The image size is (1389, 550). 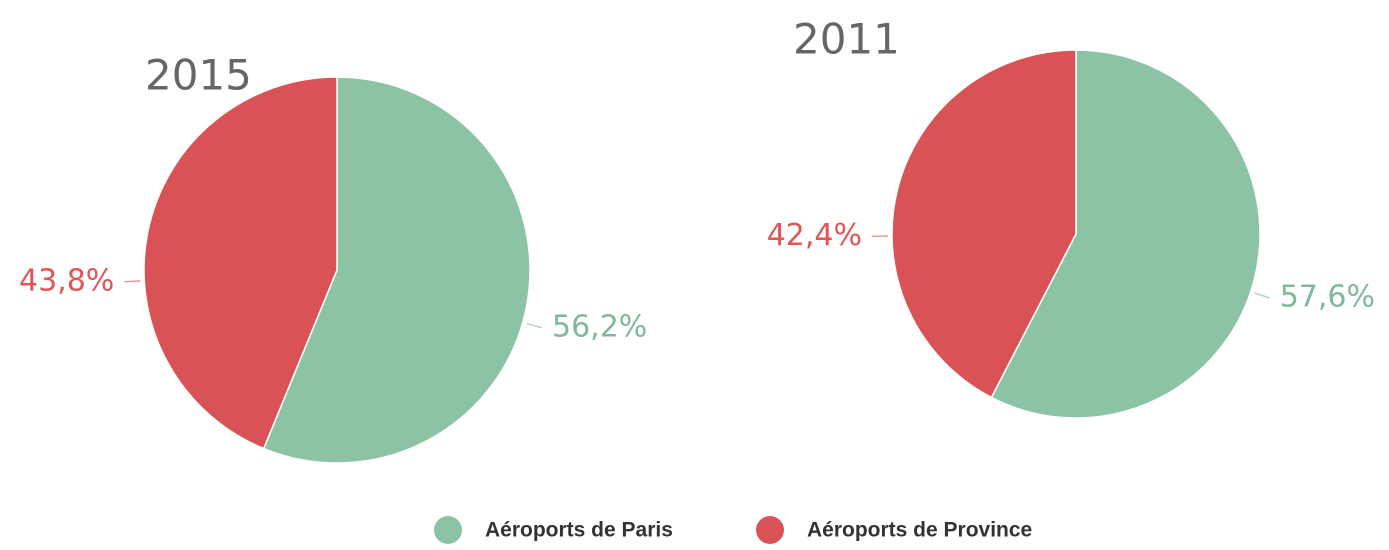 I want to click on data-label: 57,6%, so click(x=1327, y=296).